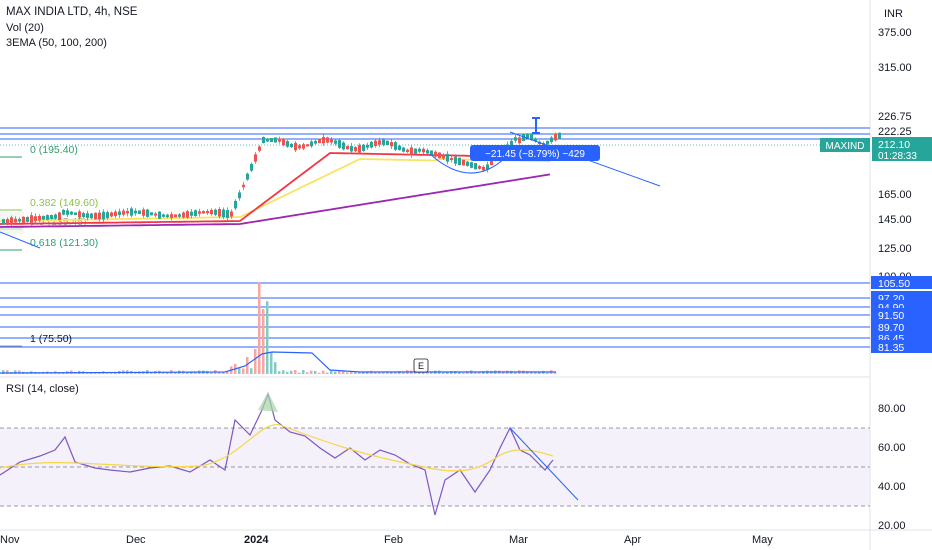 Image resolution: width=932 pixels, height=550 pixels. What do you see at coordinates (277, 448) in the screenshot?
I see `rsi-ma-line` at bounding box center [277, 448].